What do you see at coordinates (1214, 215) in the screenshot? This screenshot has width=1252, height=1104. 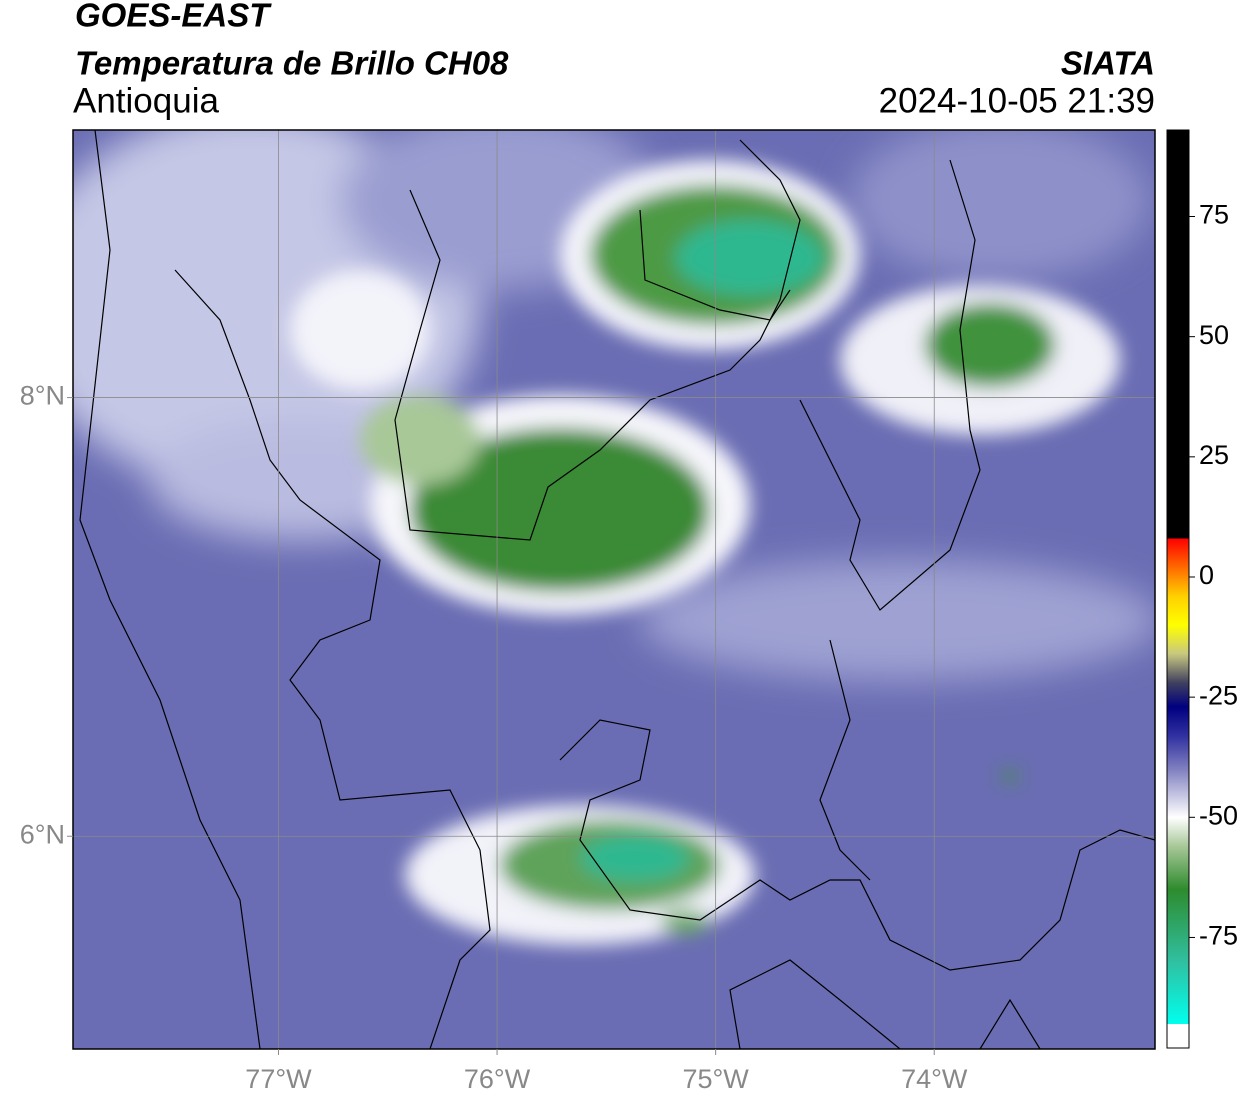 I see `colorbar-label: 75` at bounding box center [1214, 215].